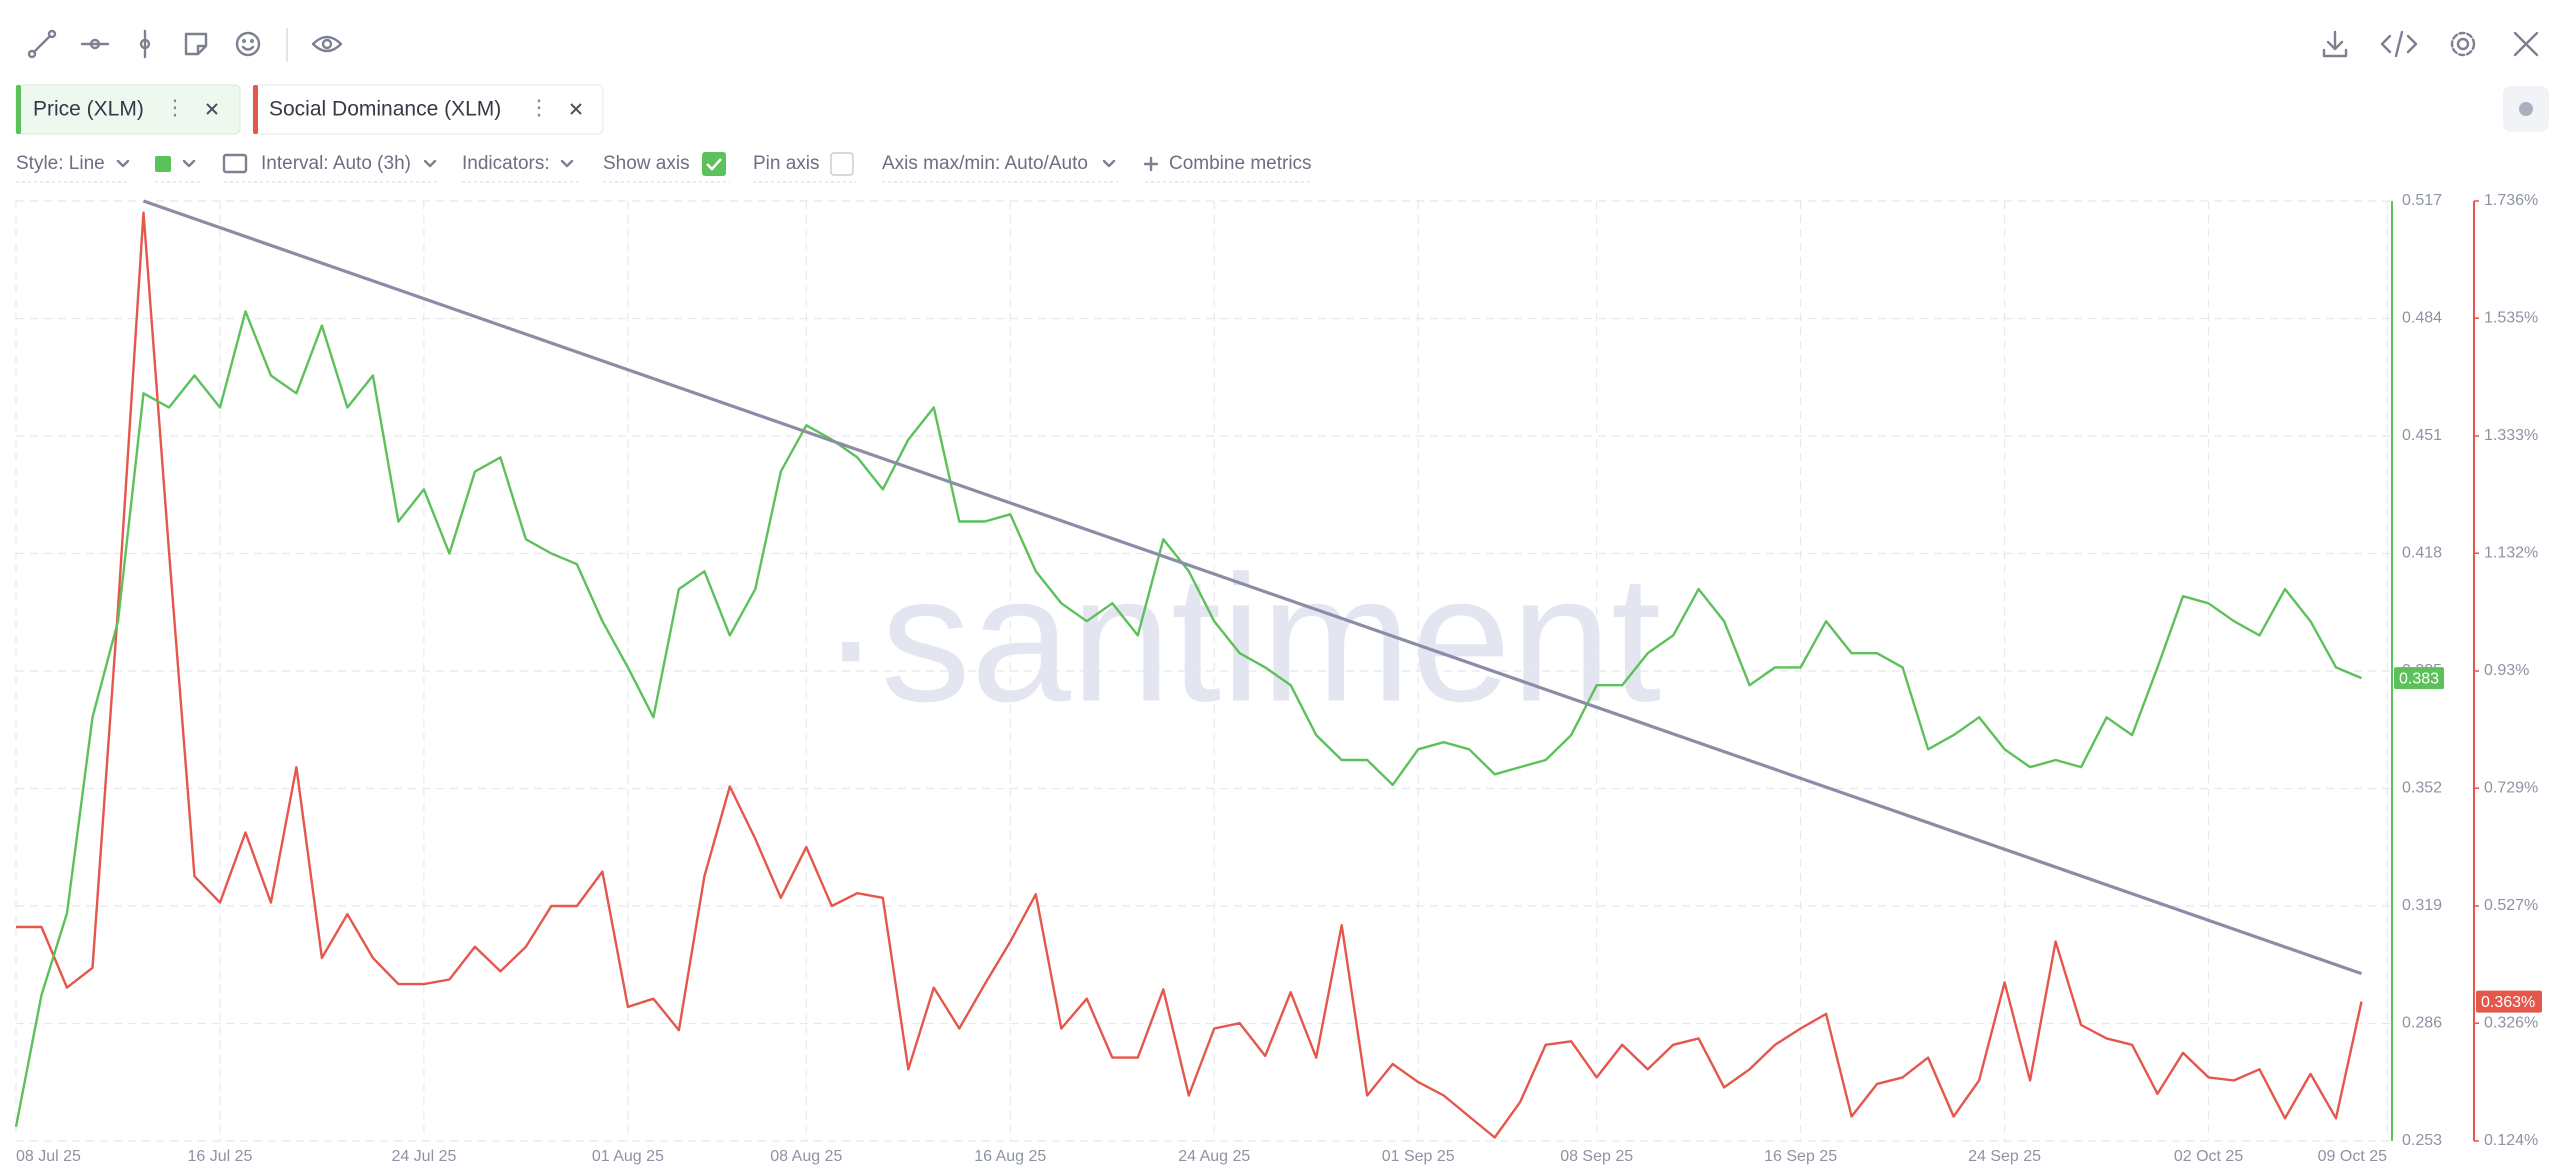  What do you see at coordinates (60, 163) in the screenshot?
I see `style-option: Style: Line` at bounding box center [60, 163].